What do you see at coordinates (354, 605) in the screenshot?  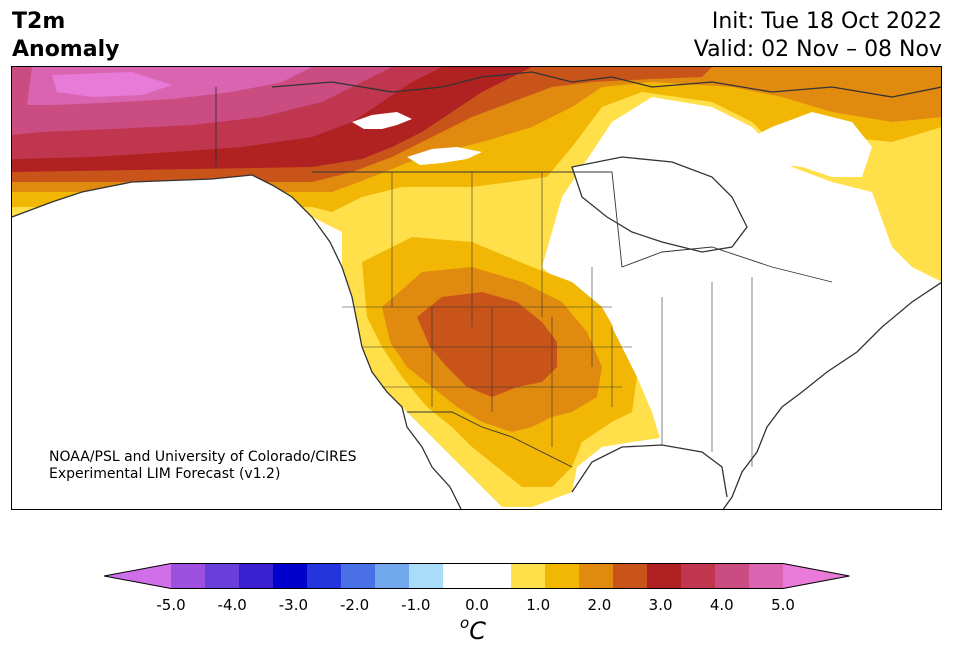 I see `colorbar-tick-label: -2.0` at bounding box center [354, 605].